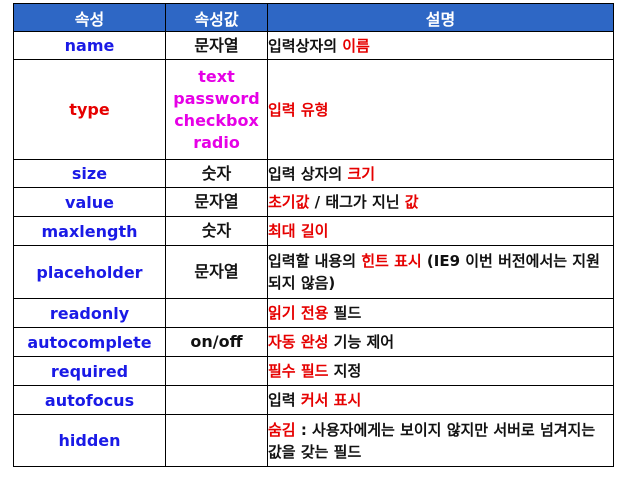 This screenshot has height=483, width=625. Describe the element at coordinates (298, 342) in the screenshot. I see `desc-highlight: 자동 완성` at that location.